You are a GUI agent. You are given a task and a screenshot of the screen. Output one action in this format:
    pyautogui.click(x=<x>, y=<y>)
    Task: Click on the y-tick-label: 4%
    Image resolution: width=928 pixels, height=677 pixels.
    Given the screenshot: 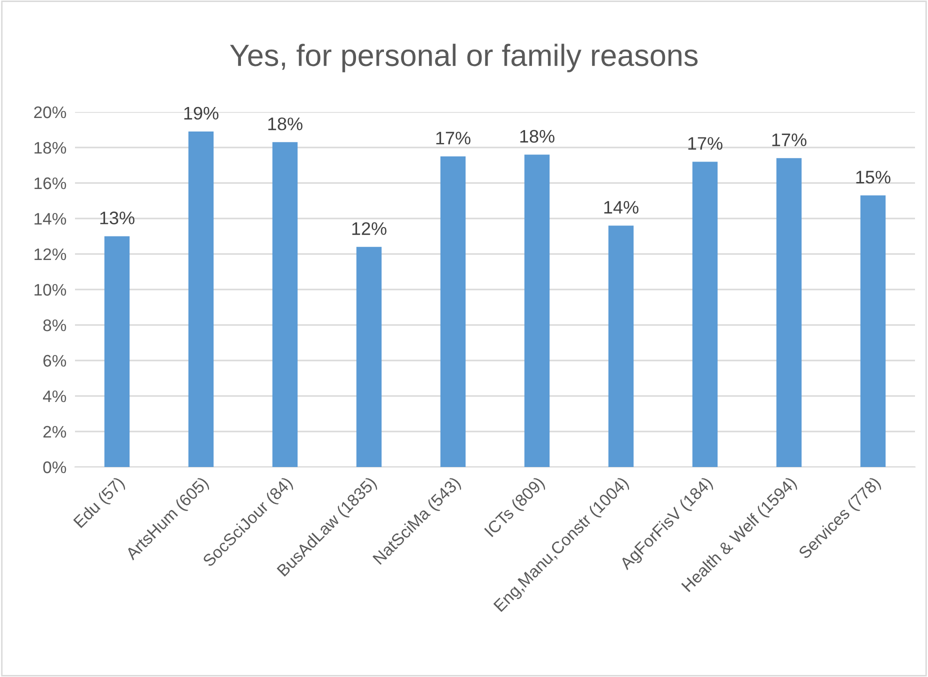 What is the action you would take?
    pyautogui.click(x=54, y=396)
    